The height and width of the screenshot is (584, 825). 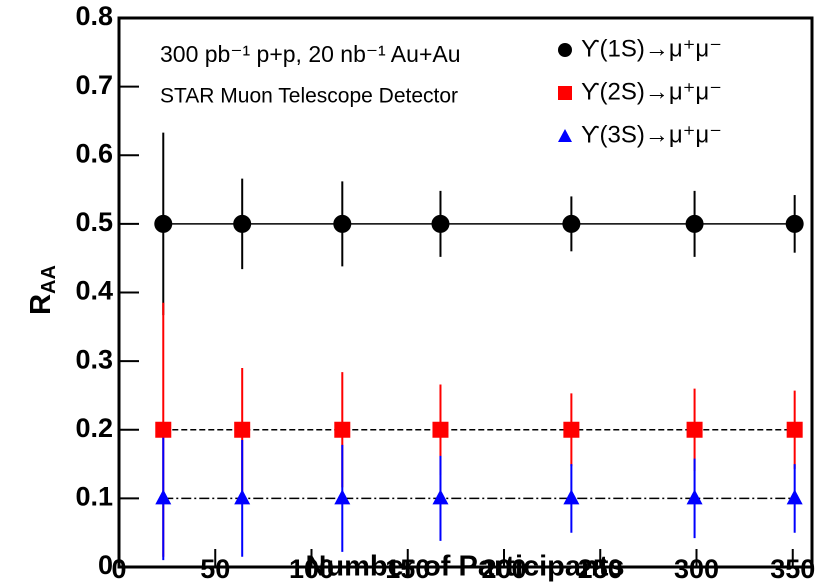 I want to click on y-tick-label: 0.3, so click(x=94, y=359).